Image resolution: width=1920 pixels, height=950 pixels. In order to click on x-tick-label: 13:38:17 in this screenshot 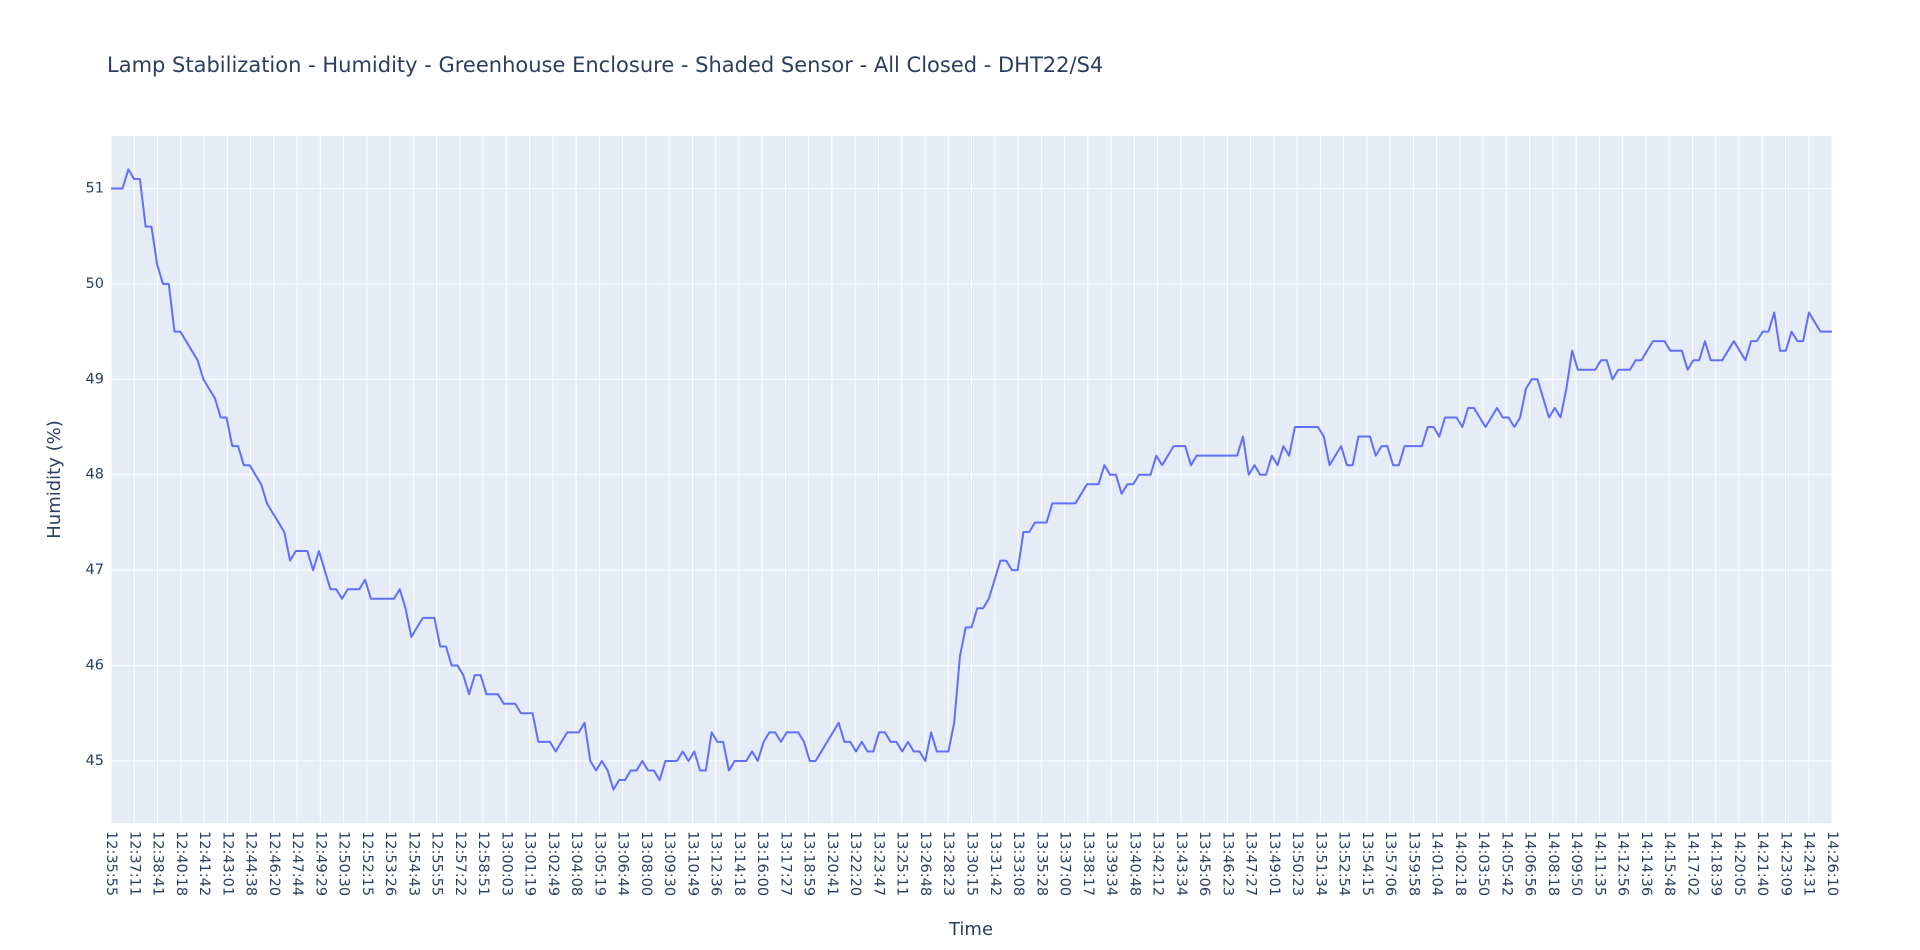, I will do `click(1088, 863)`.